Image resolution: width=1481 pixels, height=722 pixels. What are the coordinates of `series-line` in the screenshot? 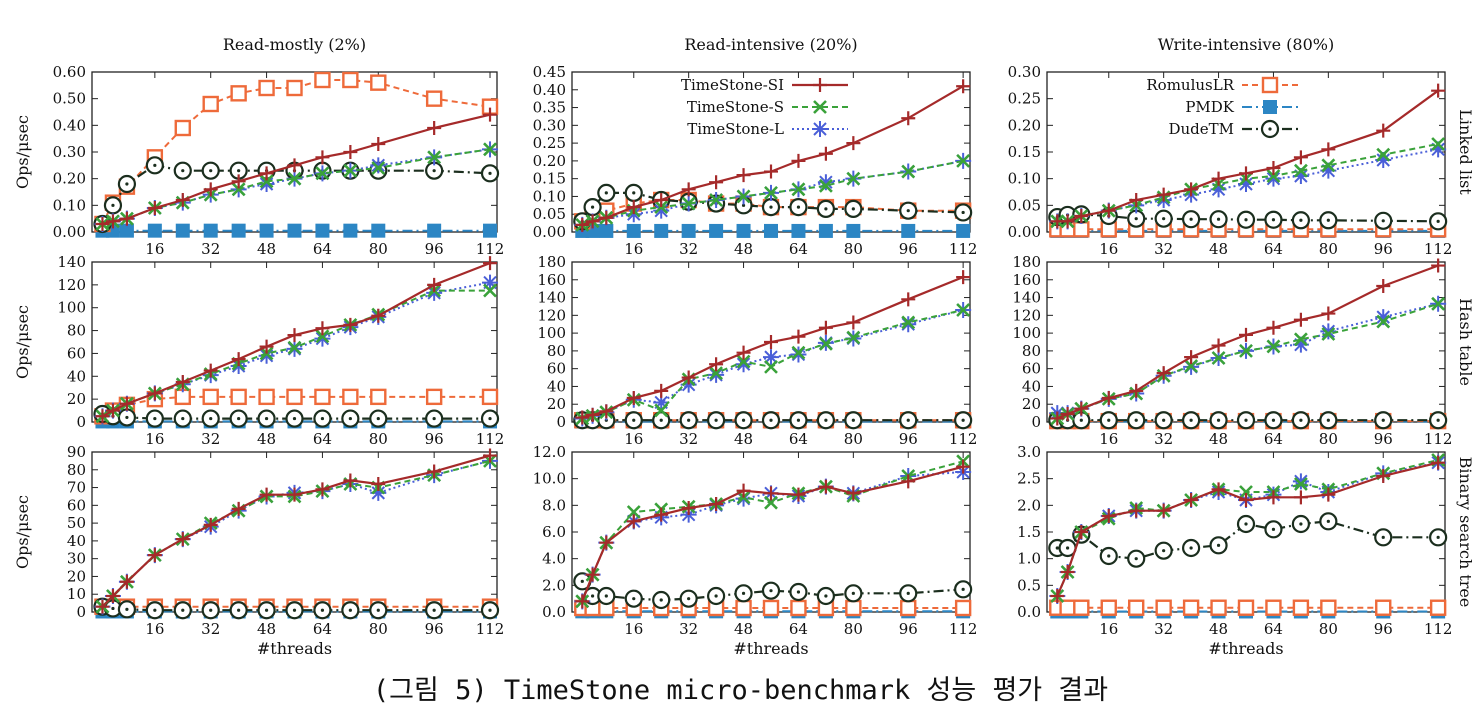 It's located at (772, 533).